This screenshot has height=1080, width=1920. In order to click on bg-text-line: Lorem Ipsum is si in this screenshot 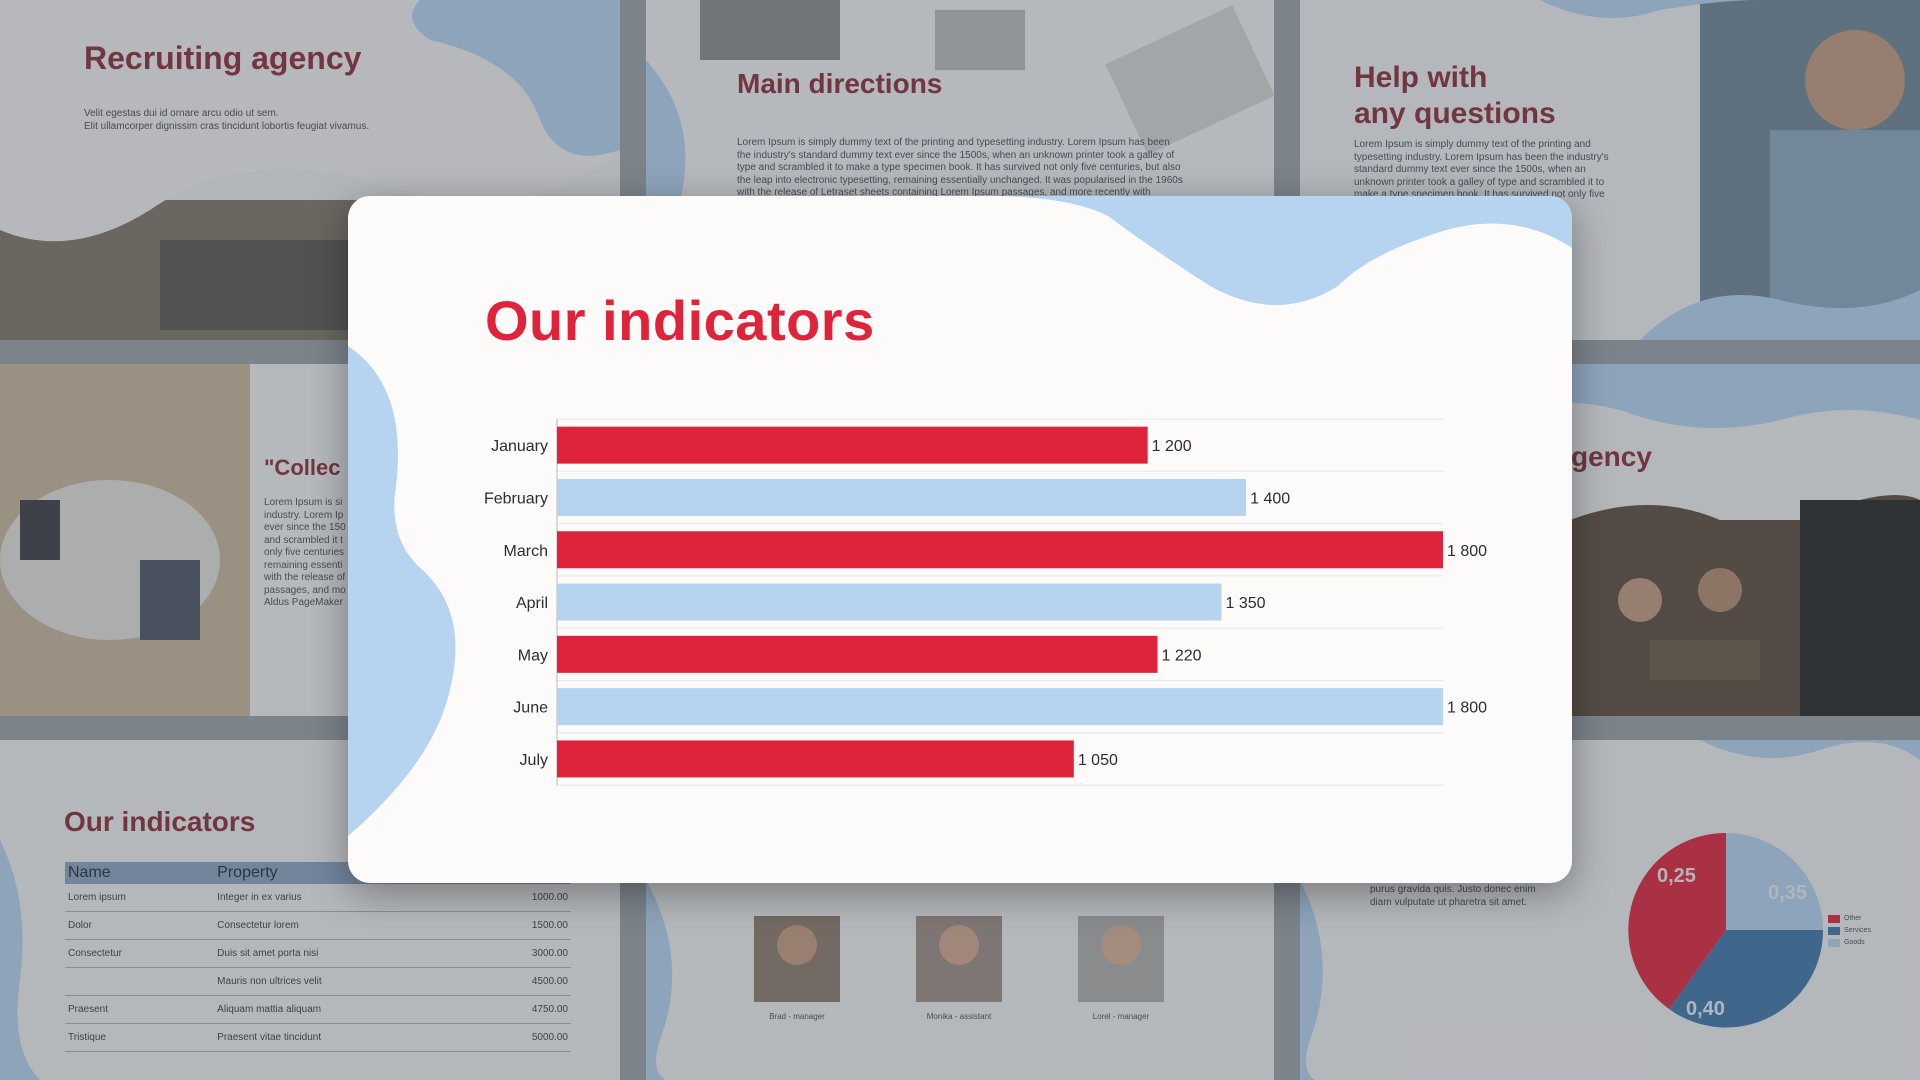, I will do `click(303, 502)`.